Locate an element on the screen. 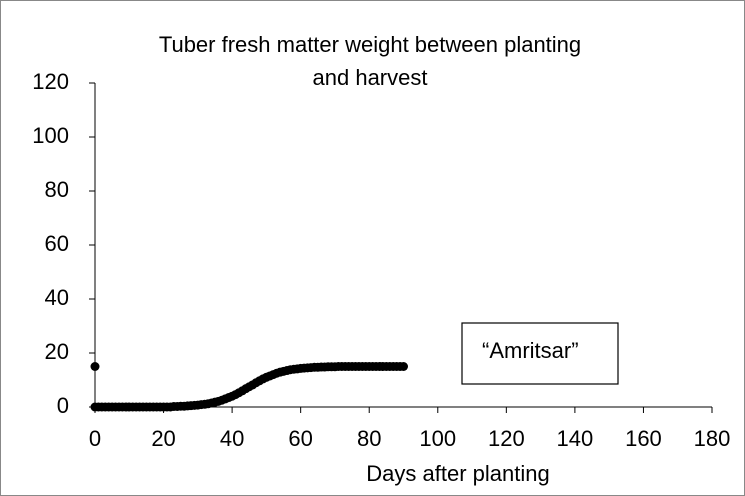 The width and height of the screenshot is (745, 496). x-axis-label: Days after planting is located at coordinates (457, 473).